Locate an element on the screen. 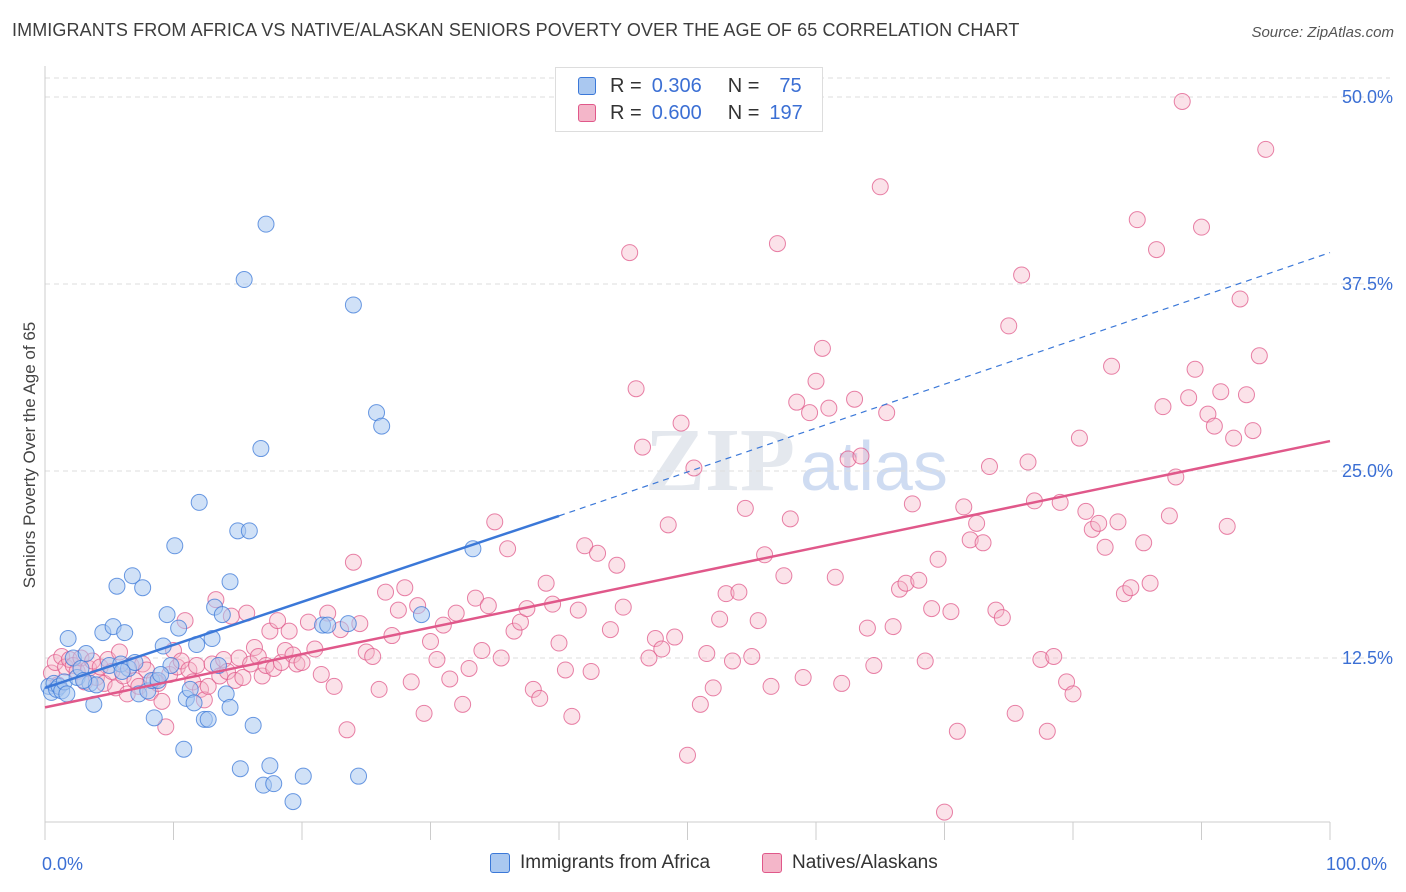 The width and height of the screenshot is (1406, 892). series-legend: Immigrants from Africa Natives/Alaskans is located at coordinates (703, 865).